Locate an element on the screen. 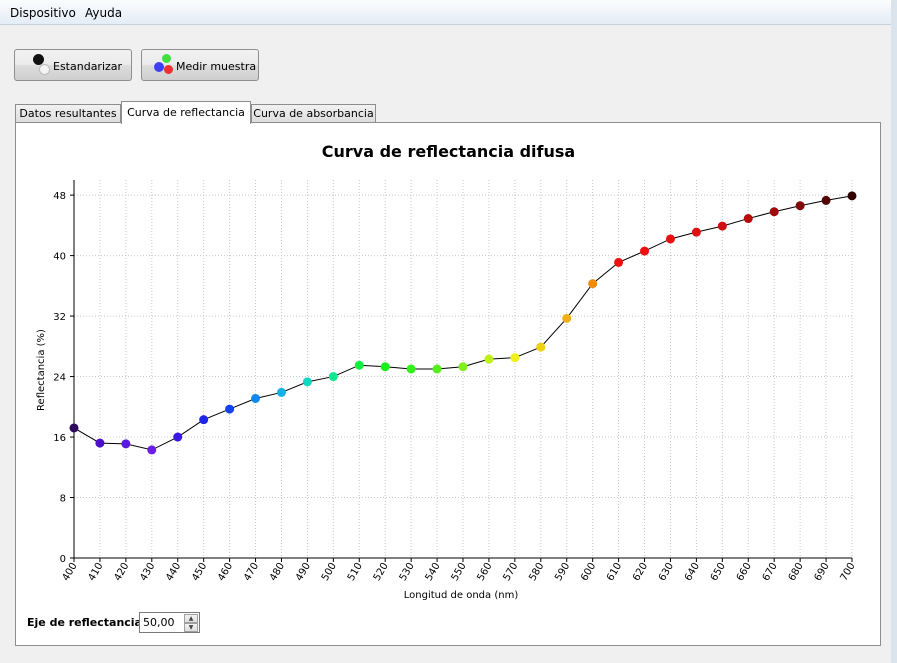 This screenshot has width=897, height=663. x-tick-label: 630 is located at coordinates (666, 572).